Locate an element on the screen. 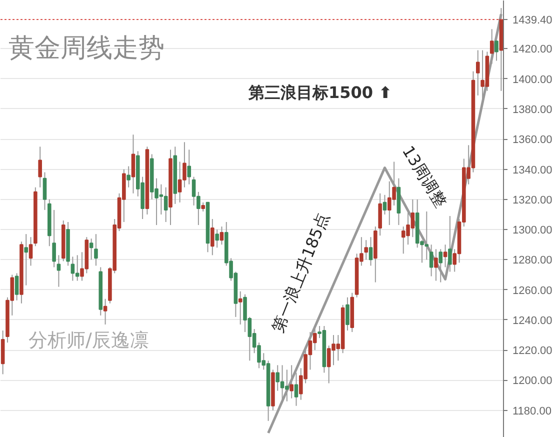  y-tick-label: 1420.00 is located at coordinates (532, 50).